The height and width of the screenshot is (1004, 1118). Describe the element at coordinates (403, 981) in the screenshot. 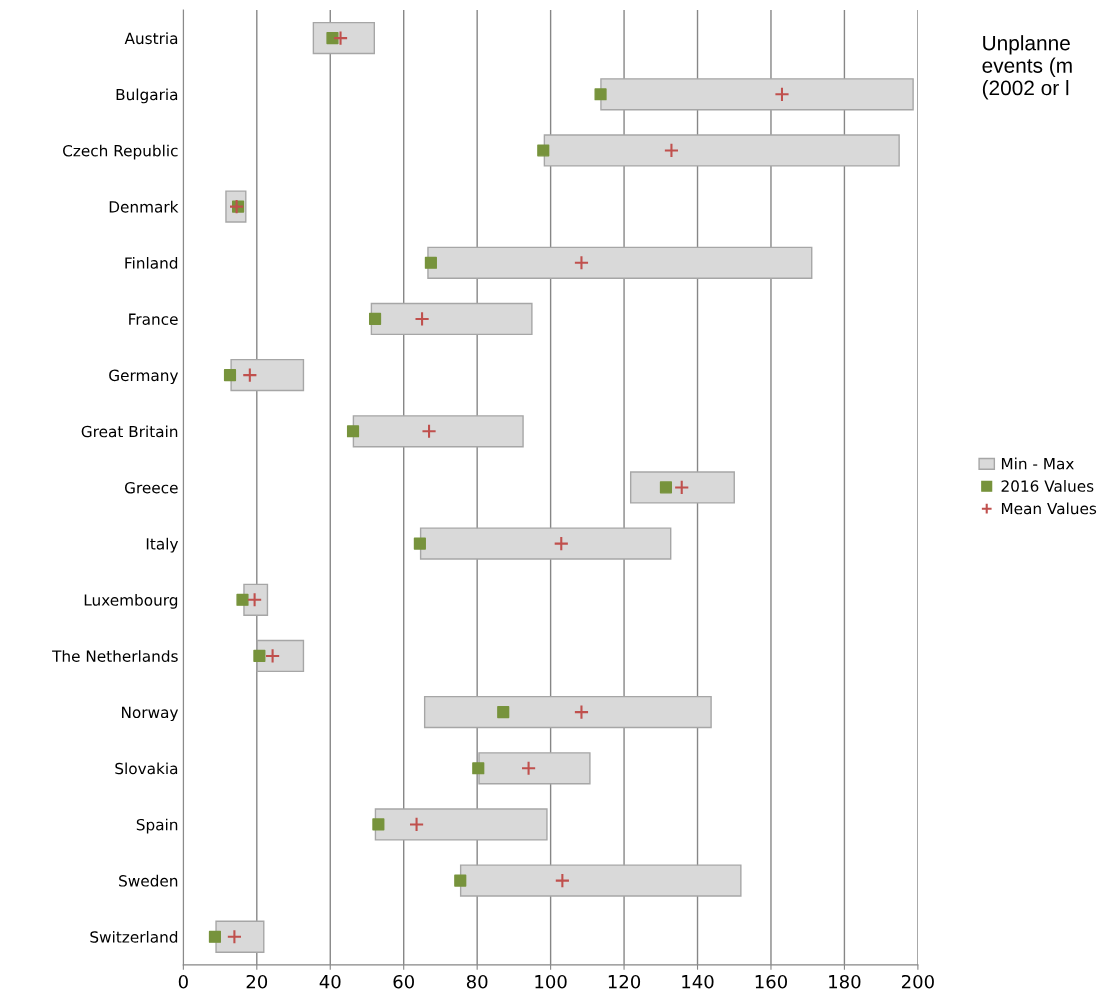

I see `x-tick-label: 60` at that location.